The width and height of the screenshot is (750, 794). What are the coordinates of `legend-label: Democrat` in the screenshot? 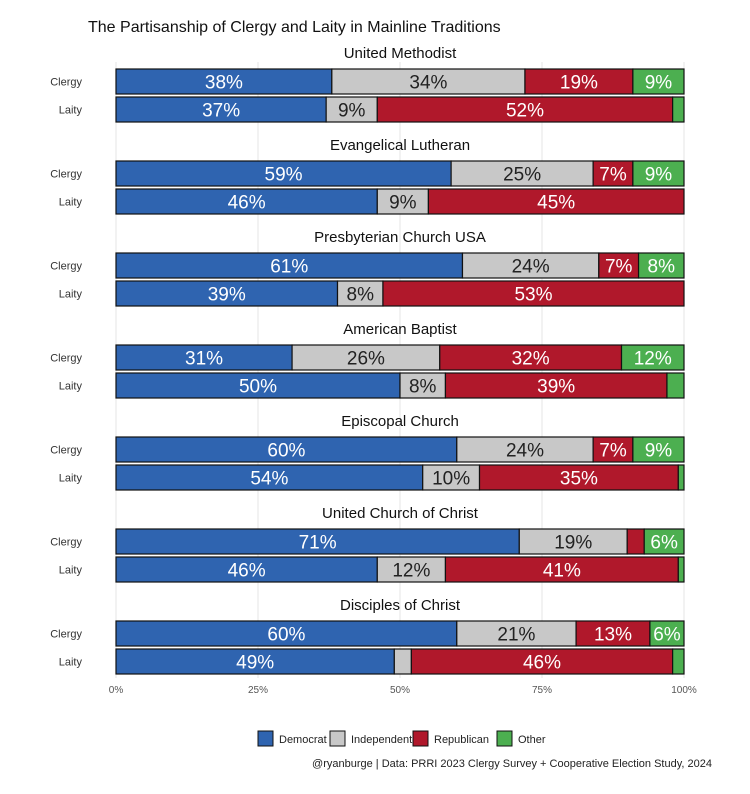 It's located at (303, 740).